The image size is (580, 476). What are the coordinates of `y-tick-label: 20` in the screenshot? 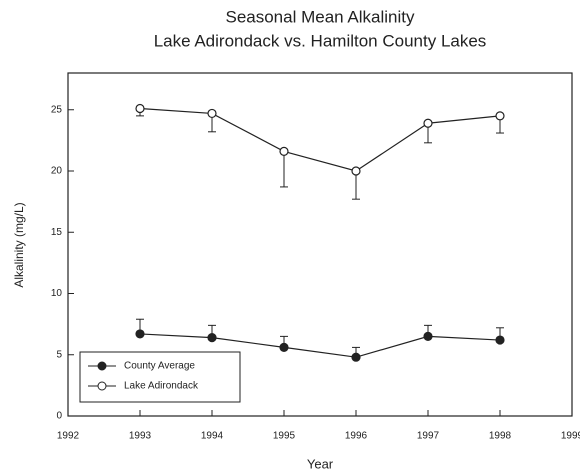 It's located at (57, 171).